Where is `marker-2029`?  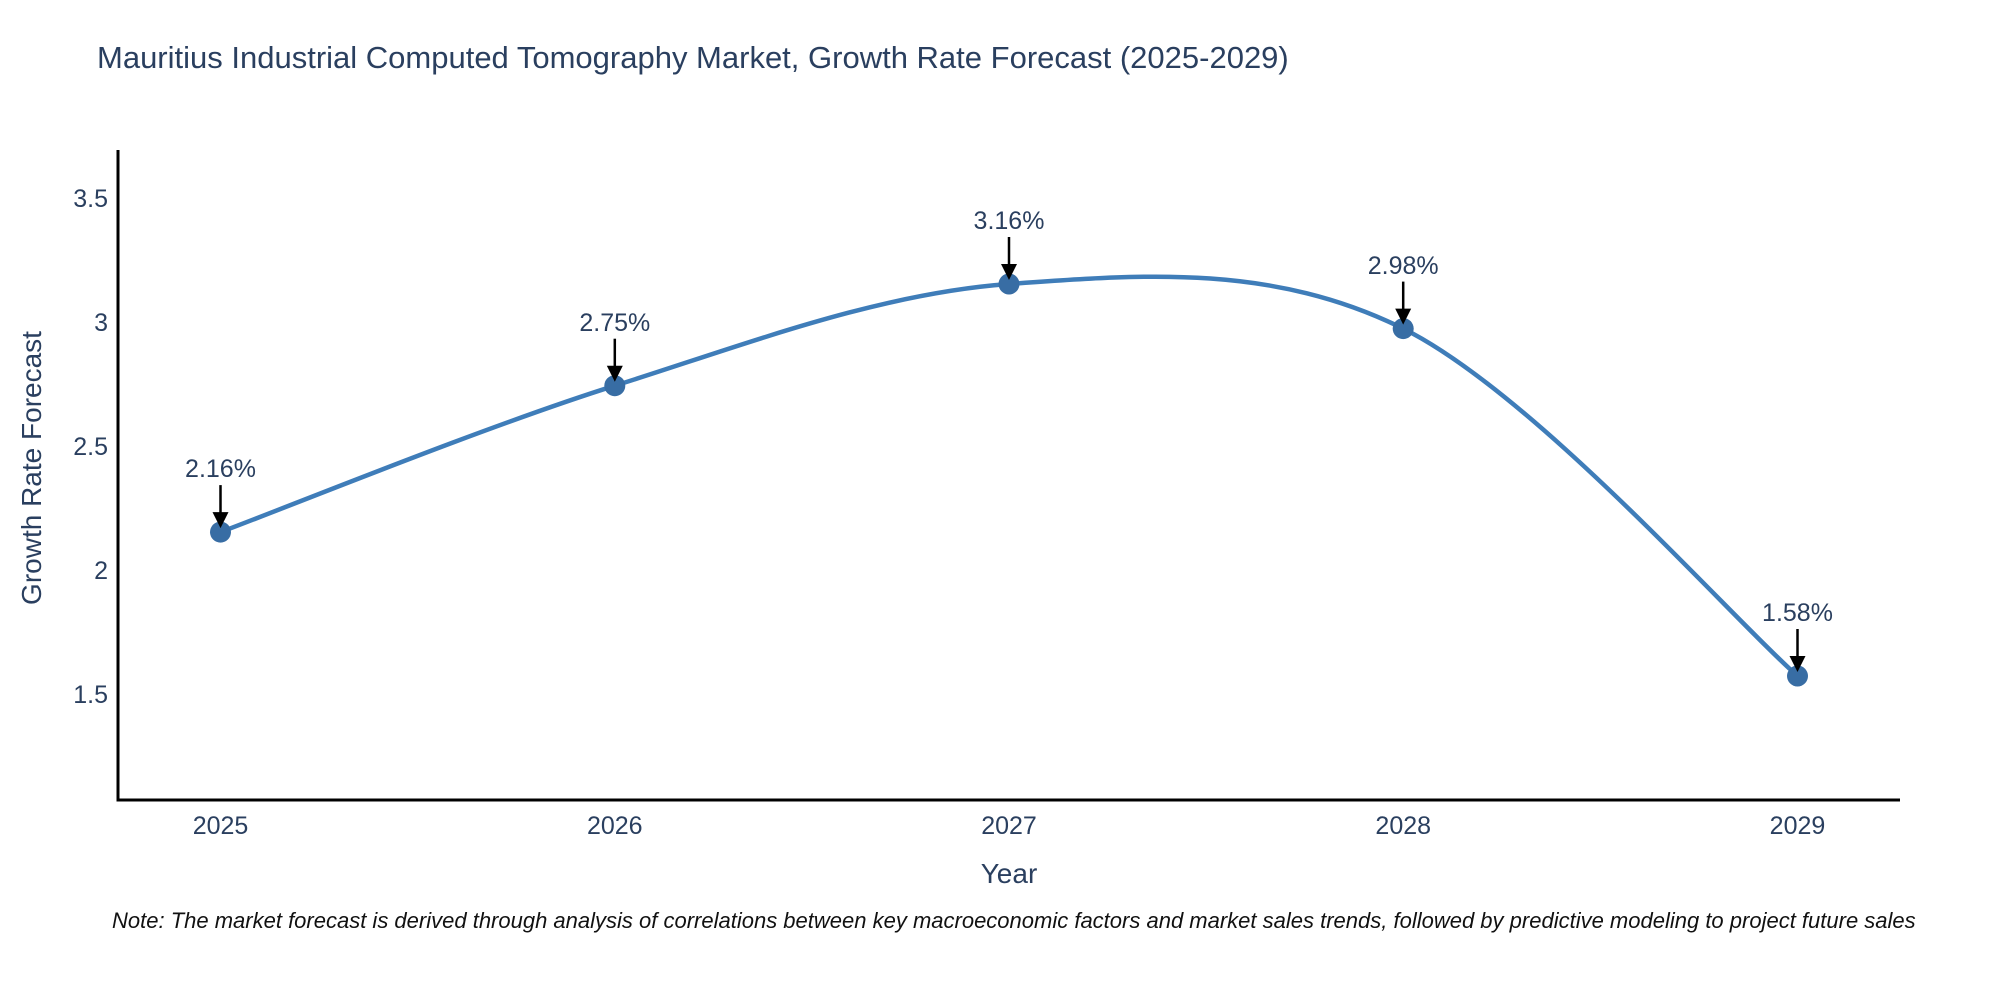 marker-2029 is located at coordinates (1797, 676).